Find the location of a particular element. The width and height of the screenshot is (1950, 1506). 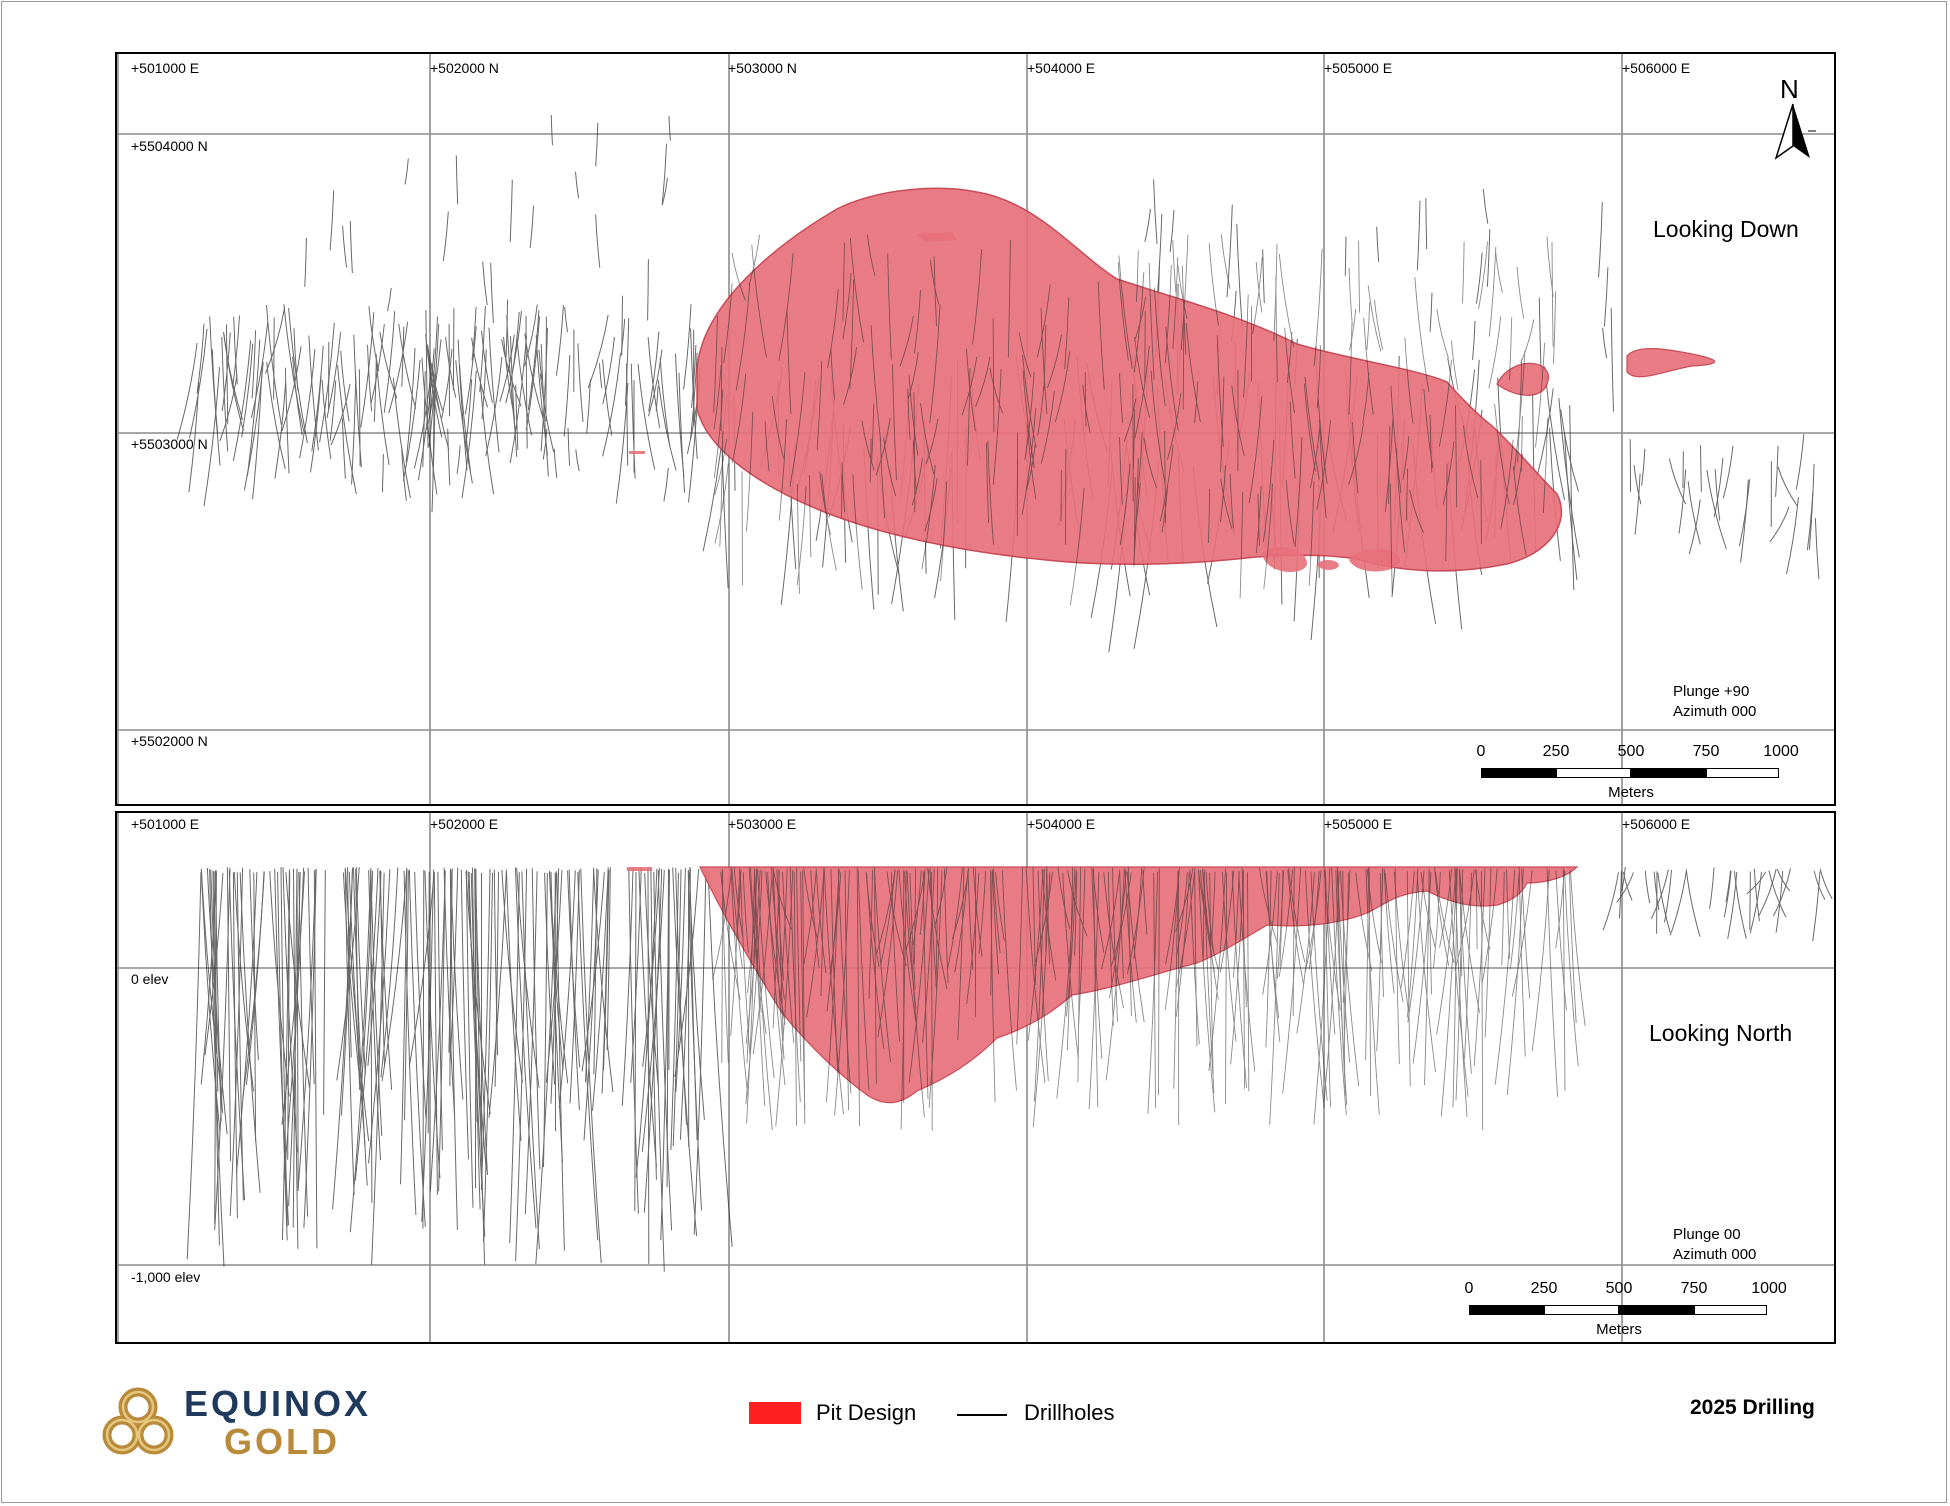

section-pit-drillholes is located at coordinates (1149, 998).